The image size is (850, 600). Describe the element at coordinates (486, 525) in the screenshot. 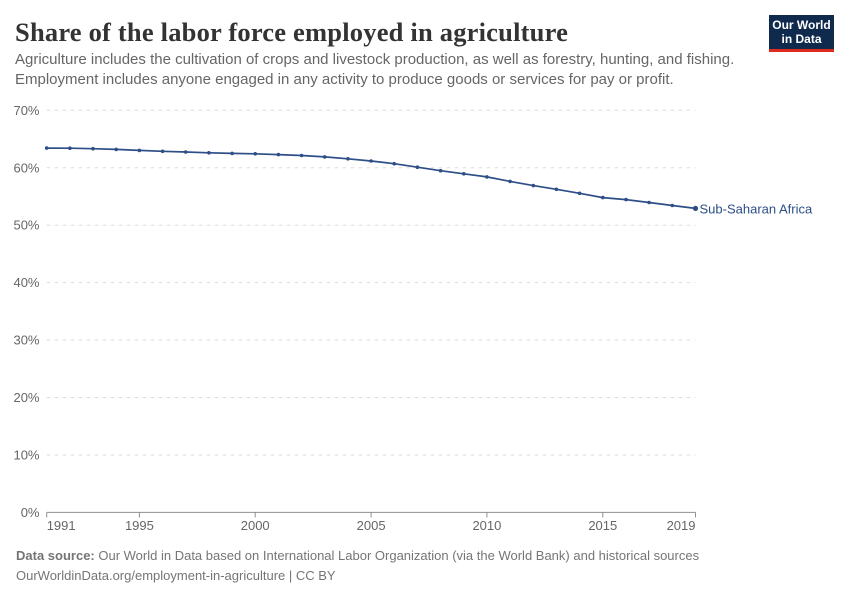

I see `svg-text: 2010` at that location.